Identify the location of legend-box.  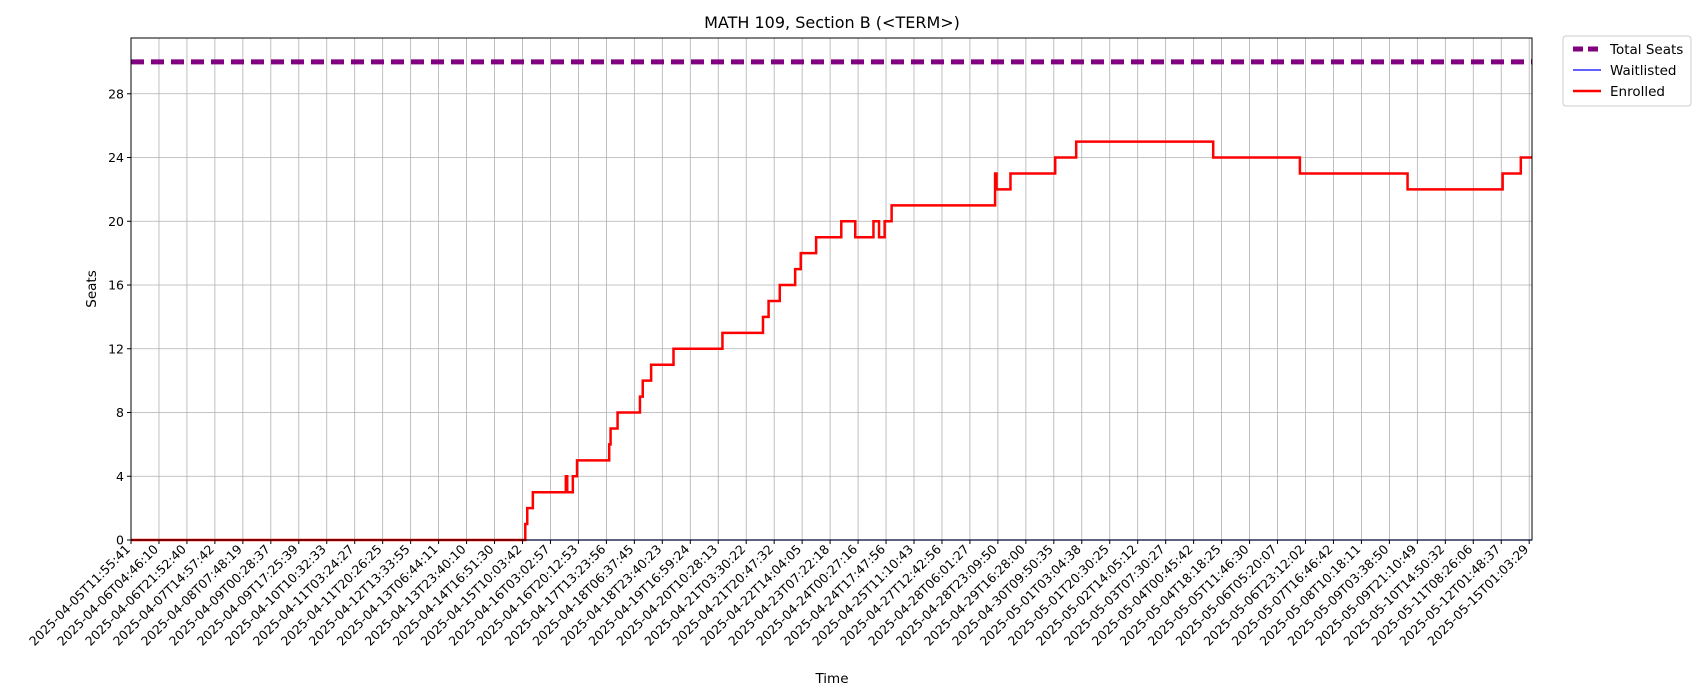
(1627, 71).